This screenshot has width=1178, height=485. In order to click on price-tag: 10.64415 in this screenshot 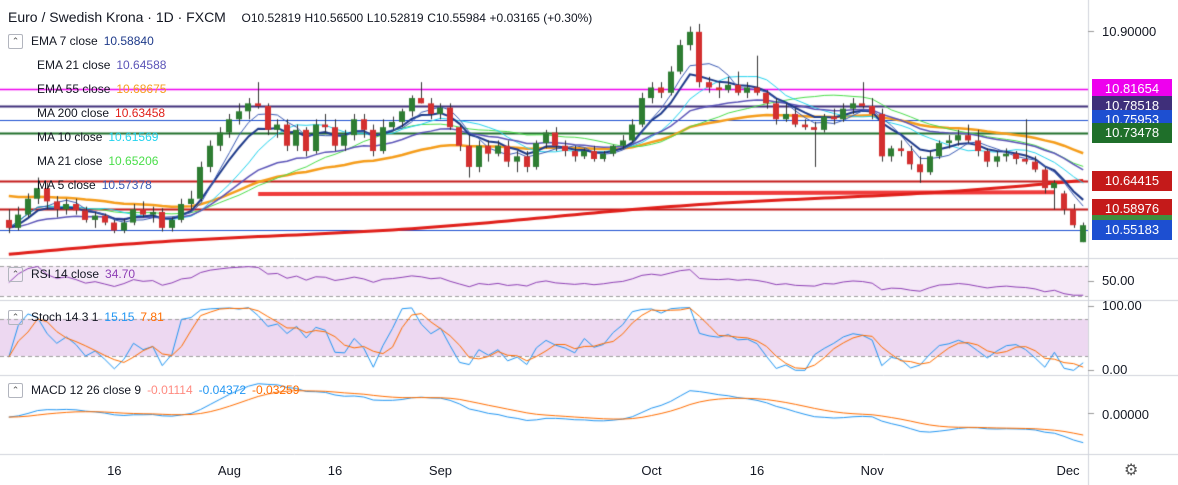, I will do `click(1132, 180)`.